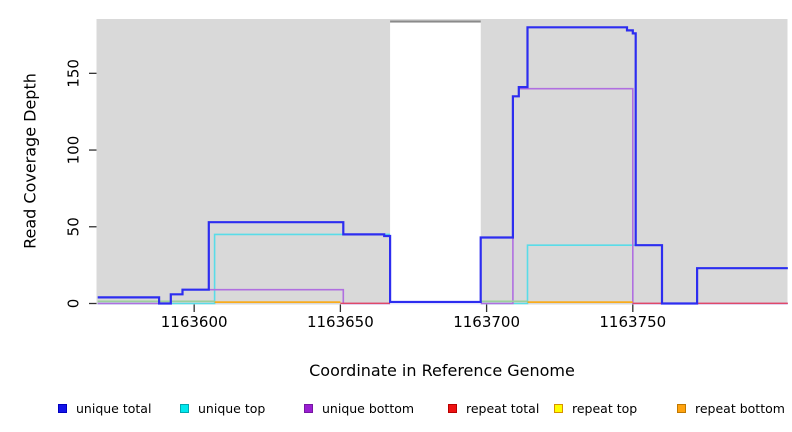  Describe the element at coordinates (74, 226) in the screenshot. I see `y-tick-label: 50` at that location.